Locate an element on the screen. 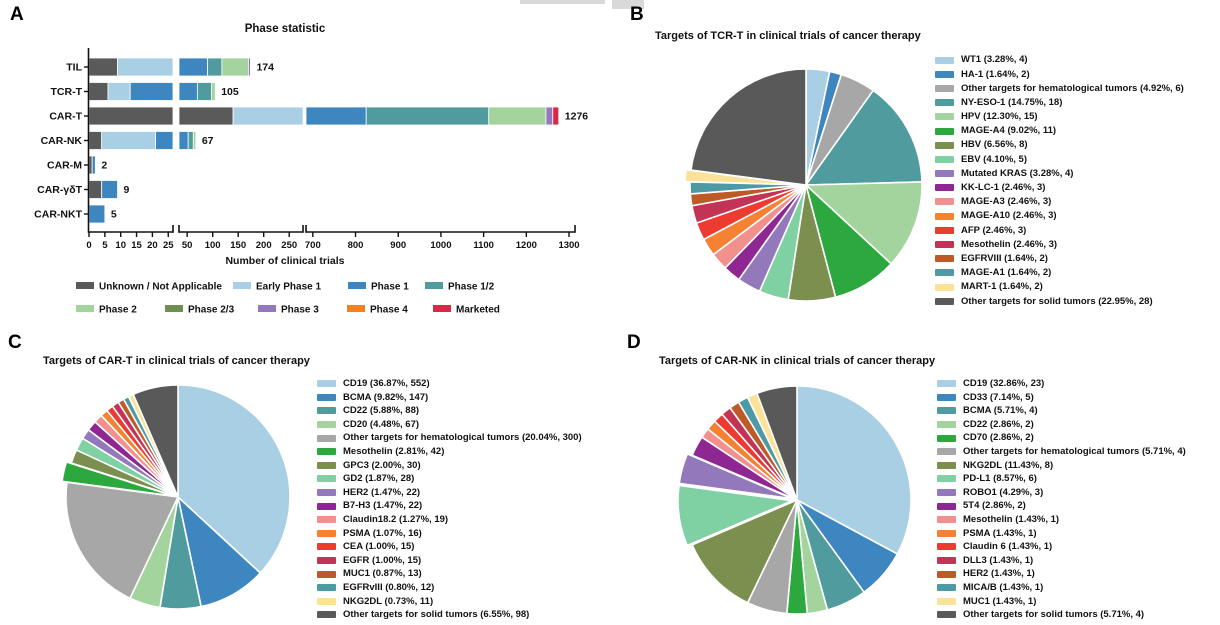 This screenshot has height=625, width=1220. bar-total-label: 5 is located at coordinates (114, 215).